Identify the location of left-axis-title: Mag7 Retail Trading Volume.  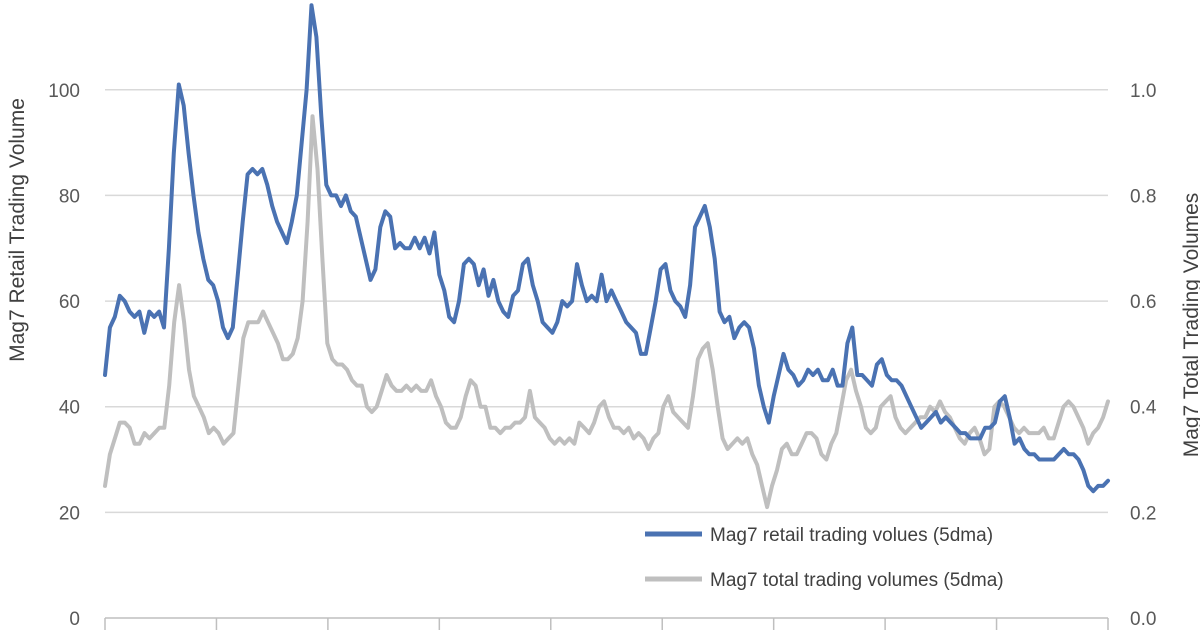
(17, 230).